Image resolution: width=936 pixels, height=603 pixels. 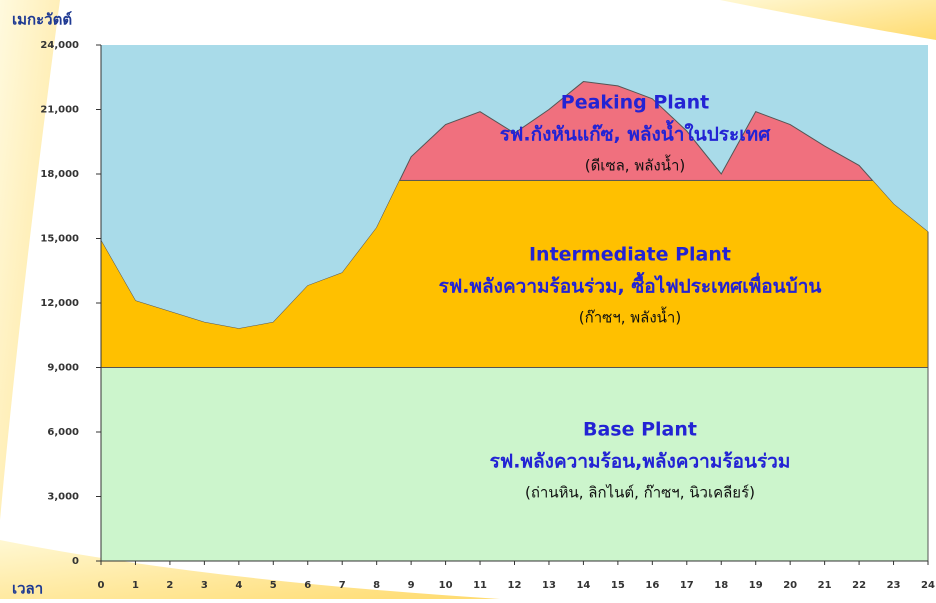 I want to click on x-tick-label: 6, so click(x=307, y=585).